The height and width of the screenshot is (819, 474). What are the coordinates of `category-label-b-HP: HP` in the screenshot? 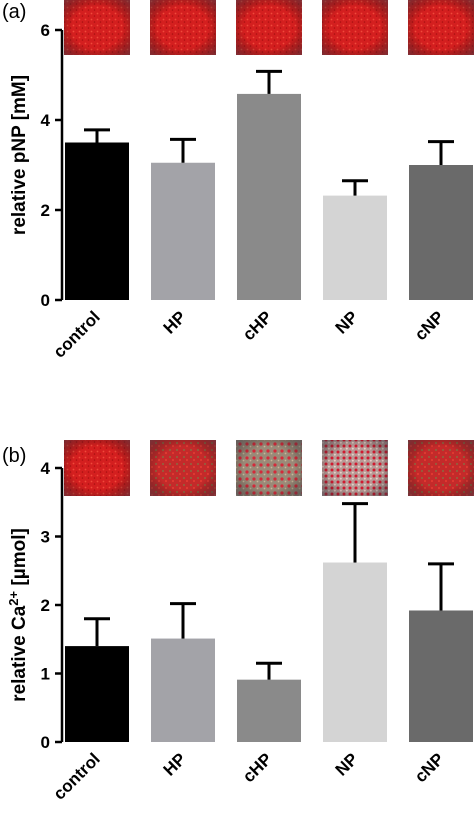 It's located at (175, 764).